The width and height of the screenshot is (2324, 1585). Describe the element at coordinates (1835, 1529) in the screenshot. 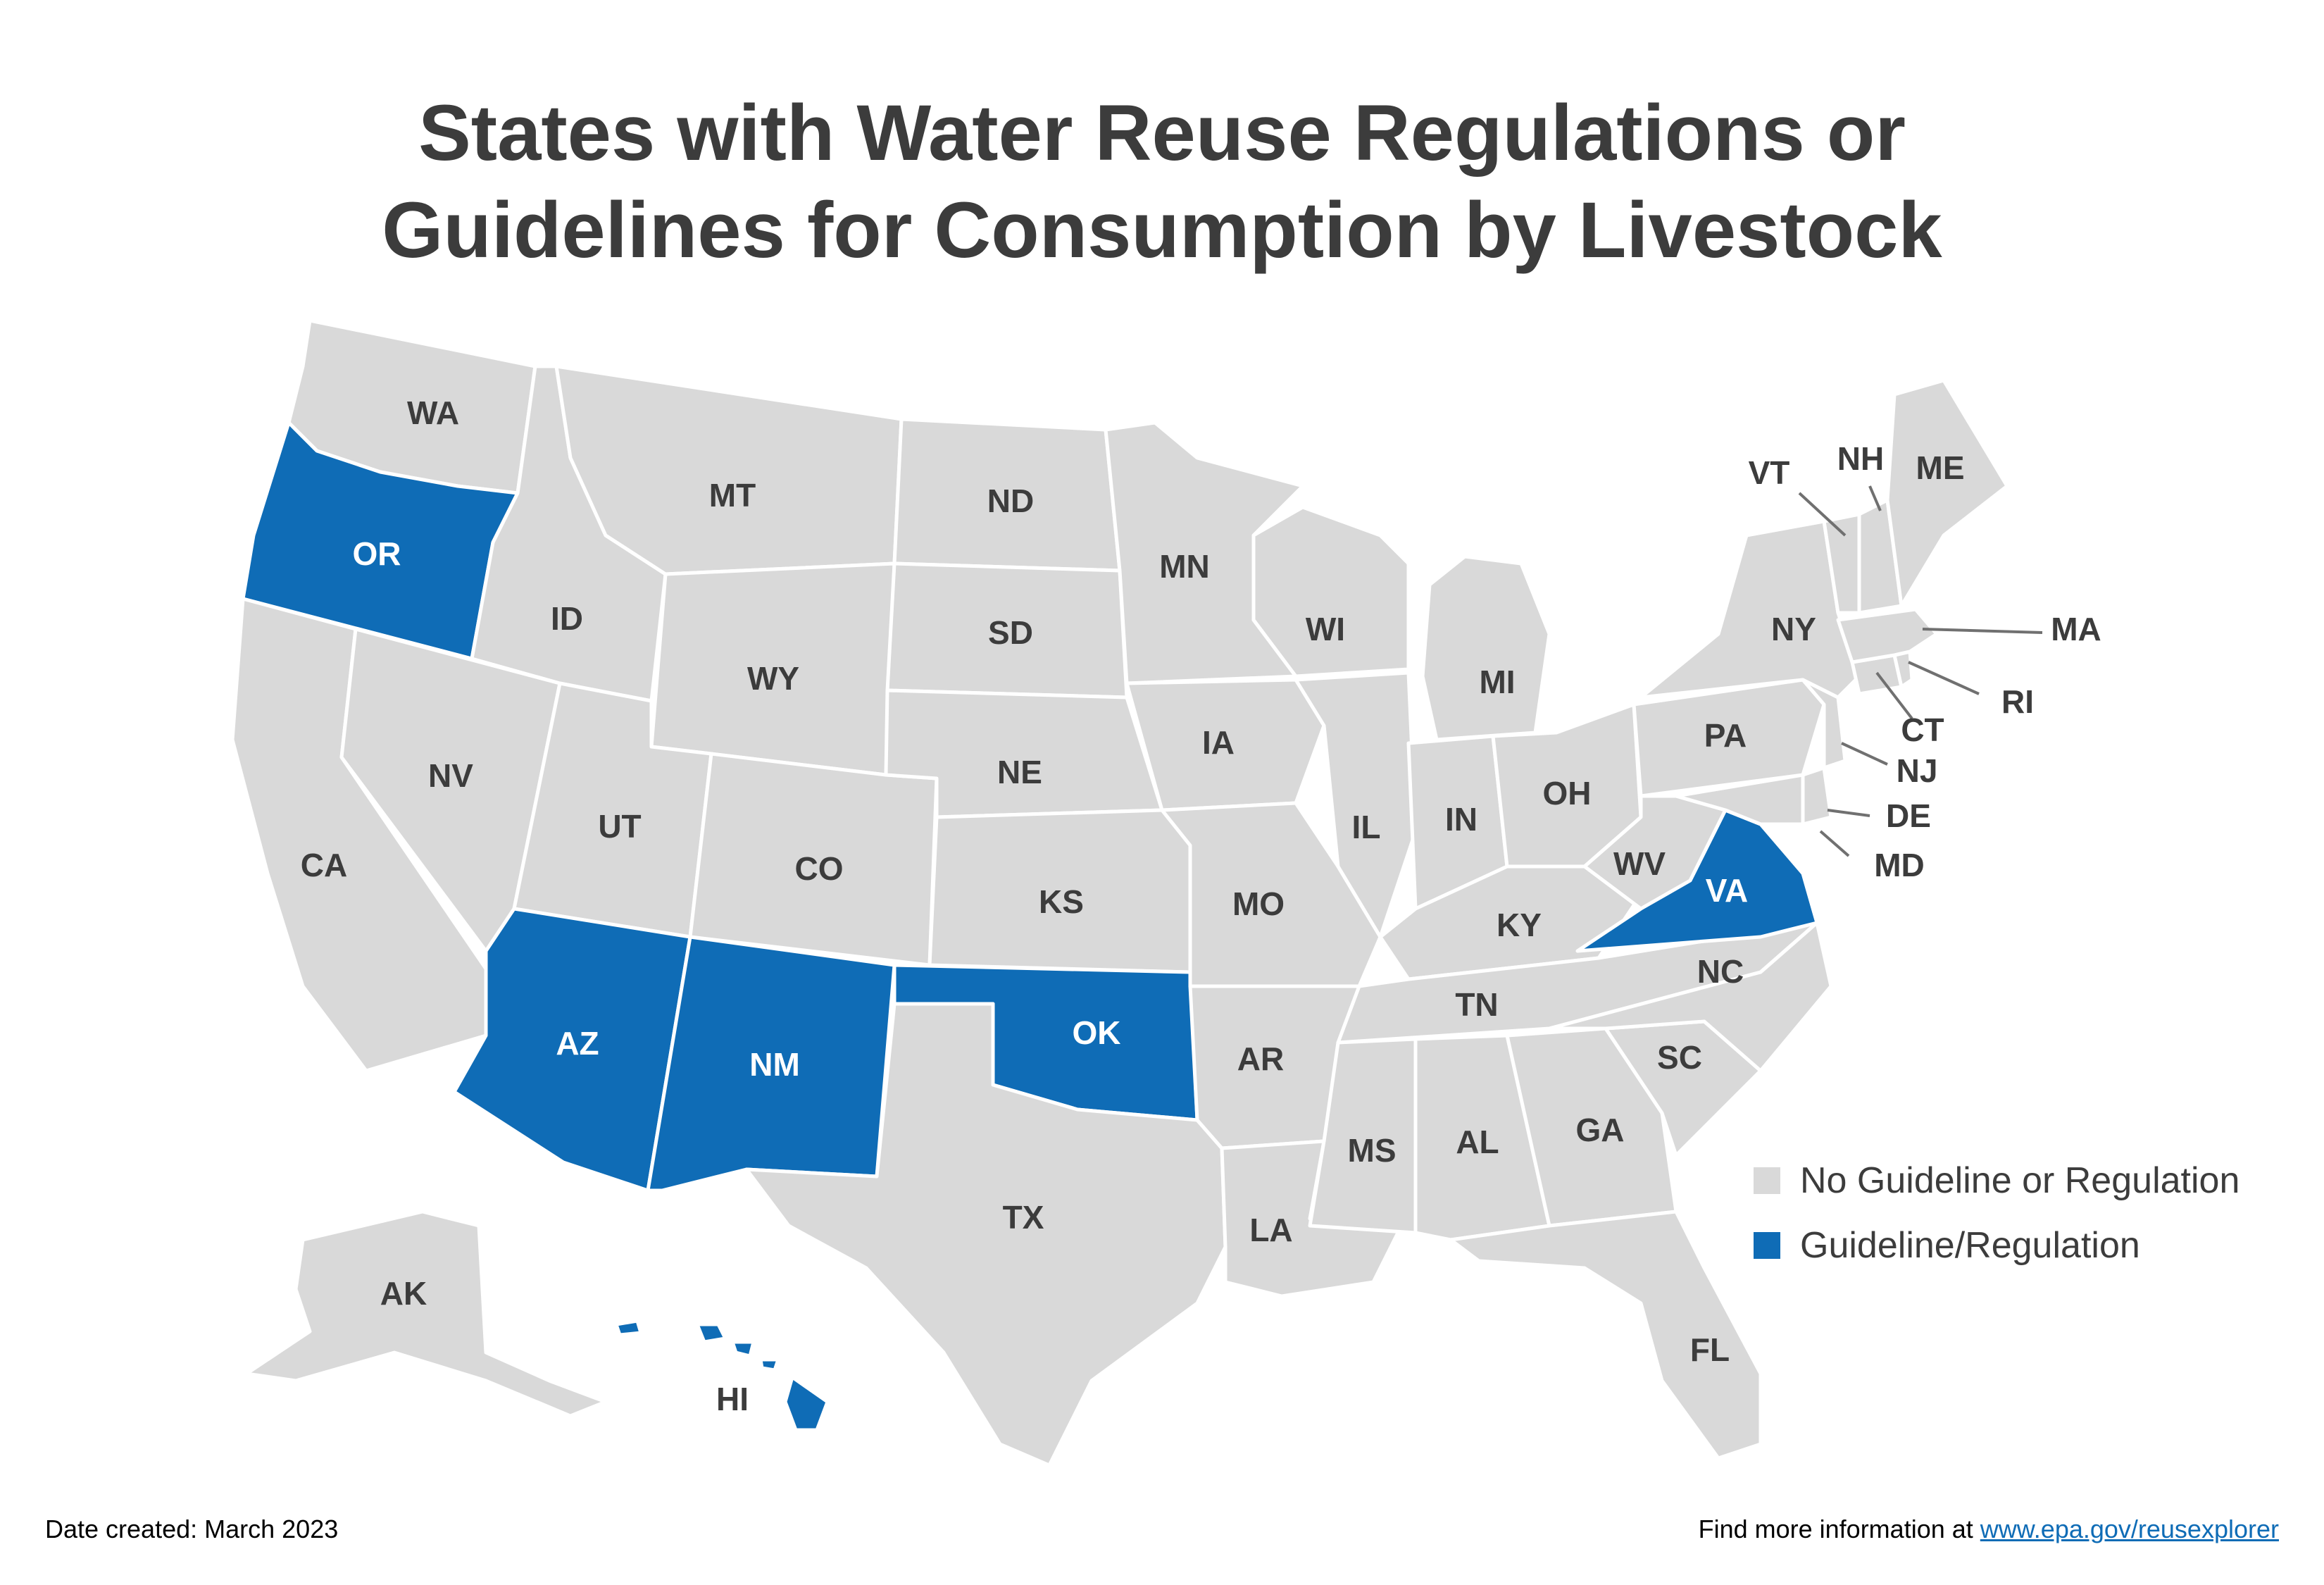

I see `info-prefix: Find more information at` at that location.